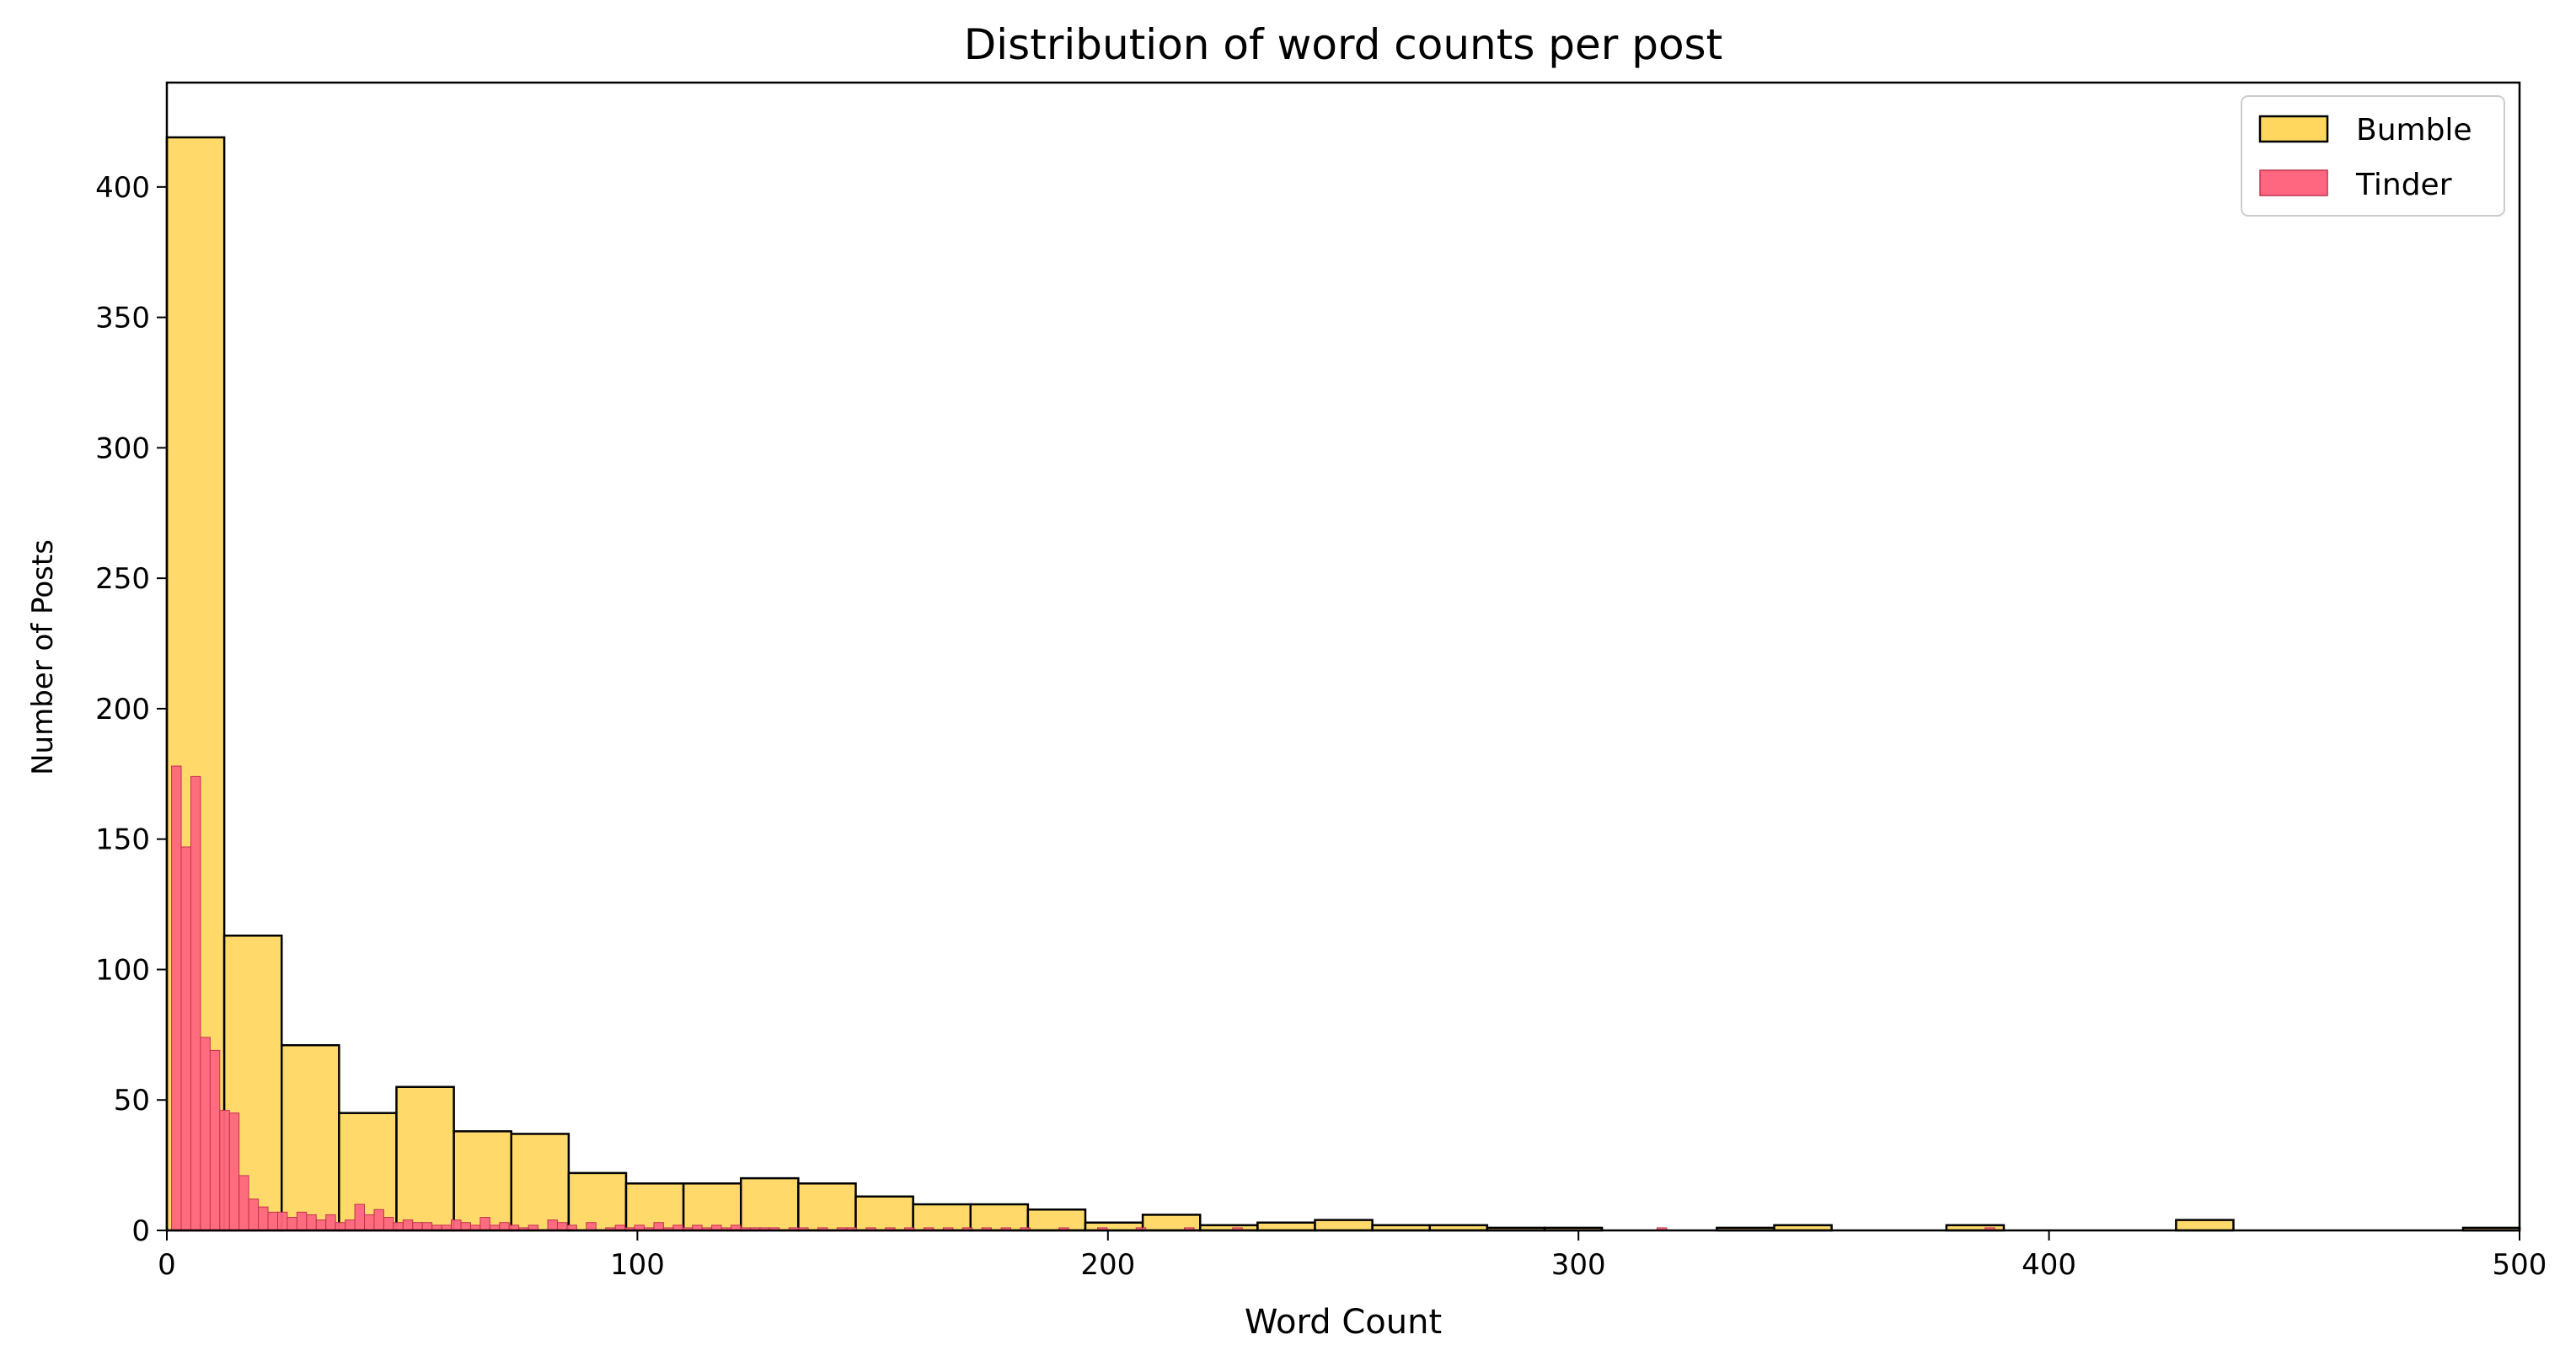 This screenshot has height=1372, width=2576. What do you see at coordinates (2403, 185) in the screenshot?
I see `legend-label-tinder: Tinder` at bounding box center [2403, 185].